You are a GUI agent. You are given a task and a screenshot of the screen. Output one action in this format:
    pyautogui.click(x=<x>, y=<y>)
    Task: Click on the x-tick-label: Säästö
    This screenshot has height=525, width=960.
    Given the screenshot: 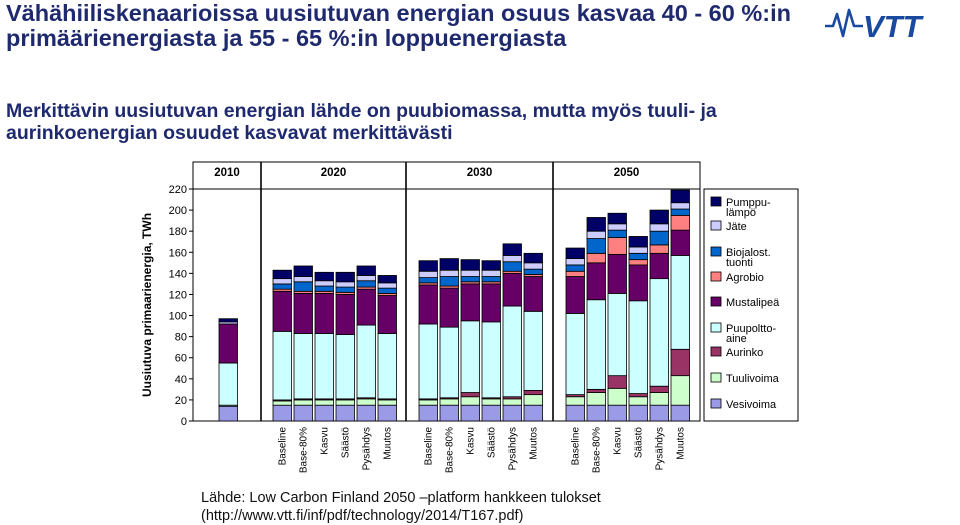 What is the action you would take?
    pyautogui.click(x=491, y=443)
    